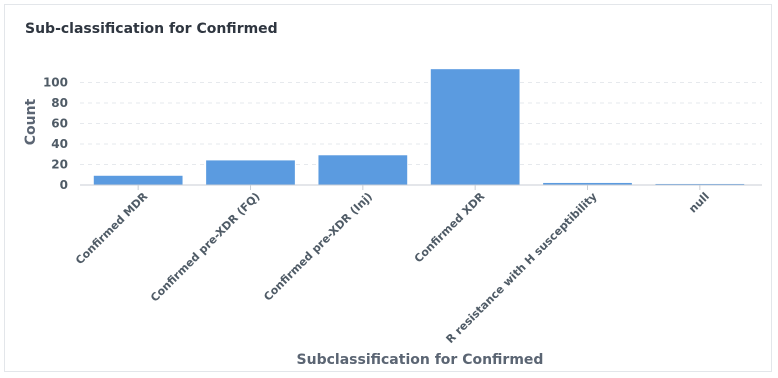 This screenshot has width=778, height=378. Describe the element at coordinates (112, 229) in the screenshot. I see `x-tick-label: Confirmed MDR` at that location.